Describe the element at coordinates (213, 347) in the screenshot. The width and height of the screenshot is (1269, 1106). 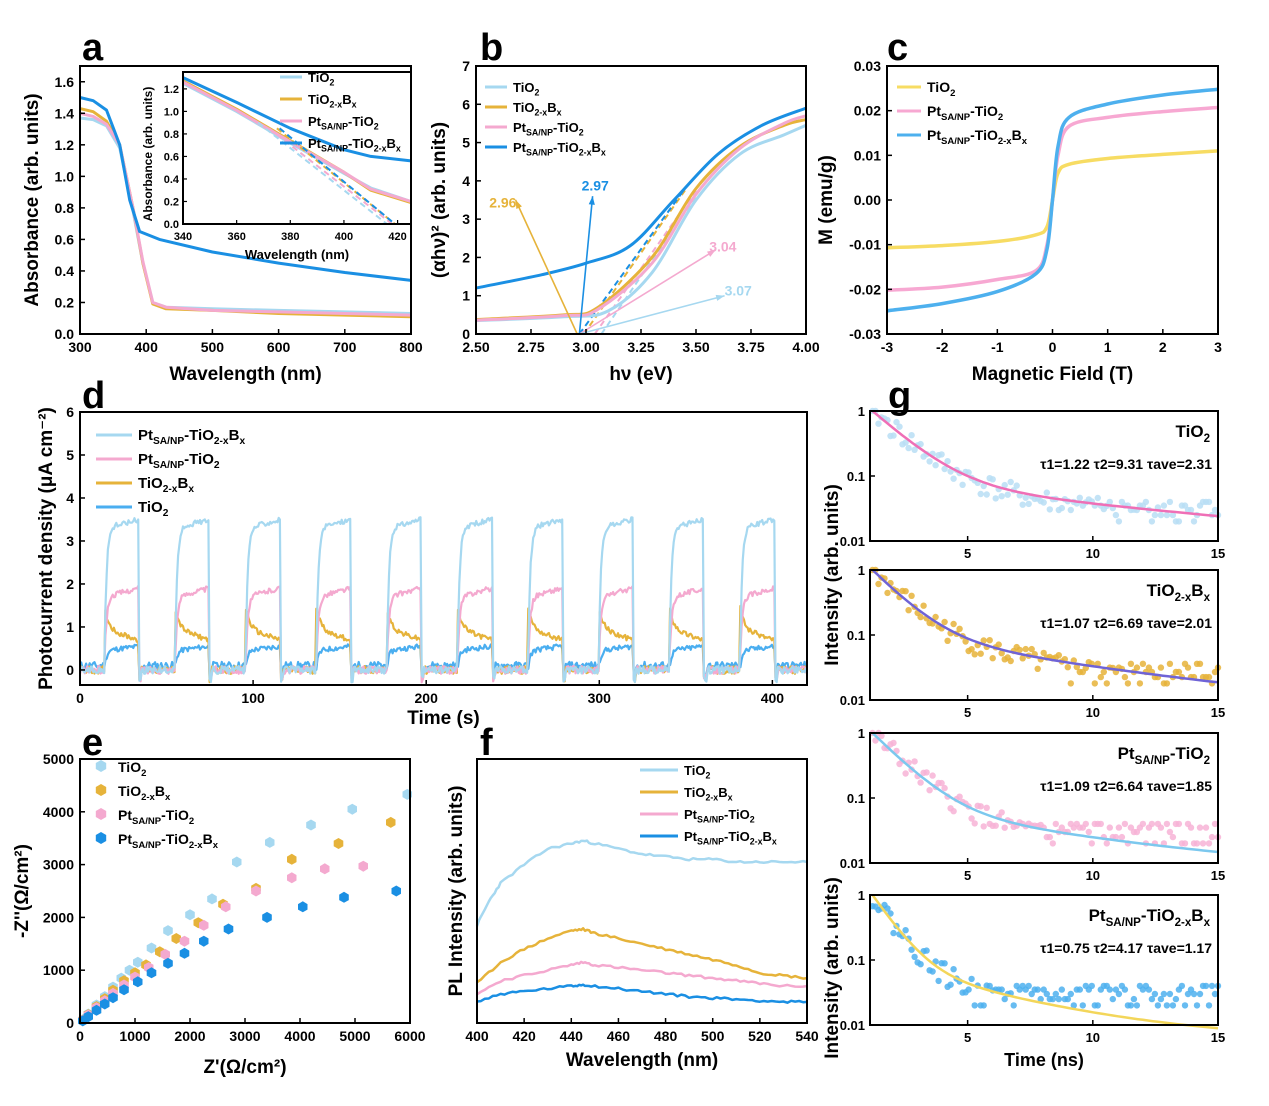
I see `x-tick-label: 500` at that location.